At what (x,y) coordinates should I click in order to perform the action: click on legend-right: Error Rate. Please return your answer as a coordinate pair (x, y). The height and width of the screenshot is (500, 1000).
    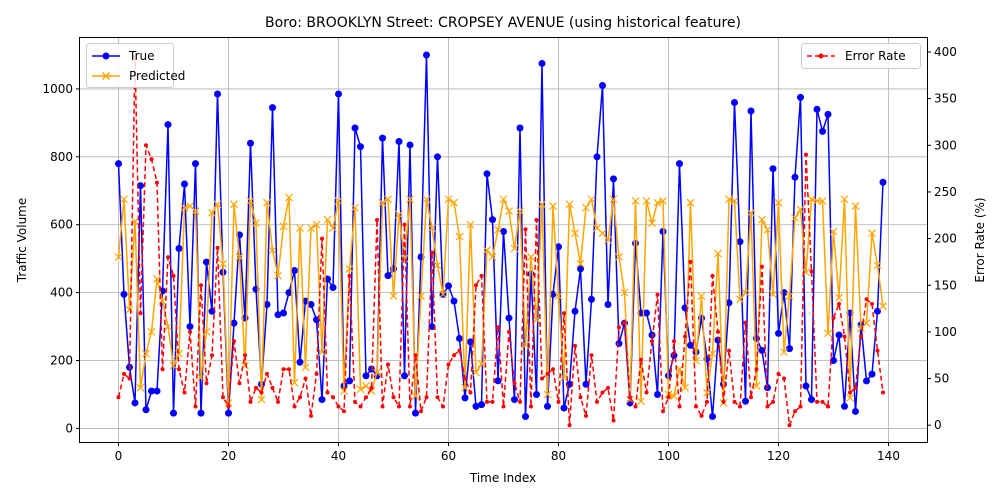
    Looking at the image, I should click on (861, 56).